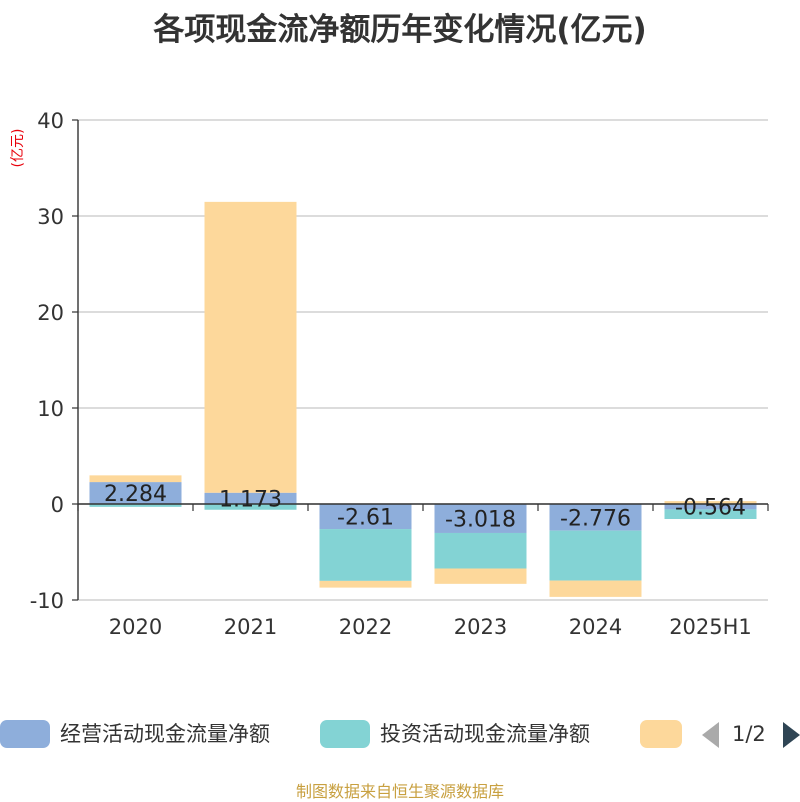  Describe the element at coordinates (485, 734) in the screenshot. I see `legend-label-investing: 投资活动现金流量净额` at that location.